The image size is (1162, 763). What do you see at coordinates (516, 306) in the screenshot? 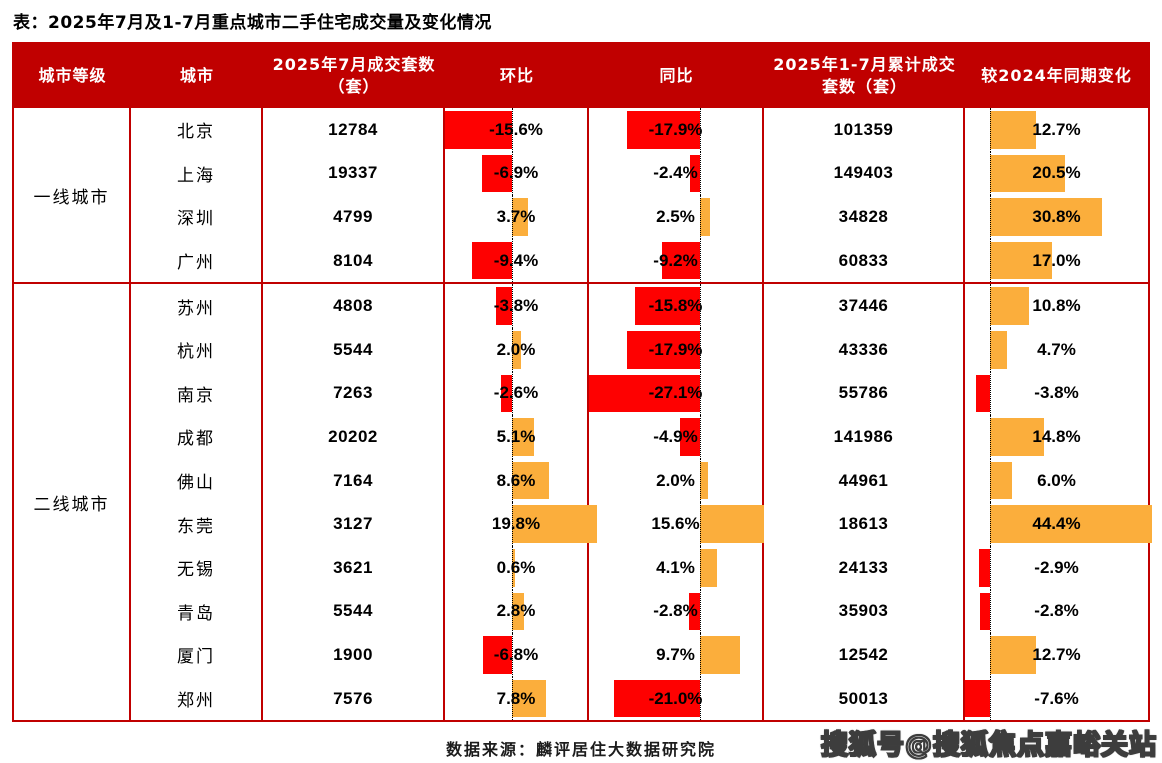
I see `mom-value-label: -3.8%` at bounding box center [516, 306].